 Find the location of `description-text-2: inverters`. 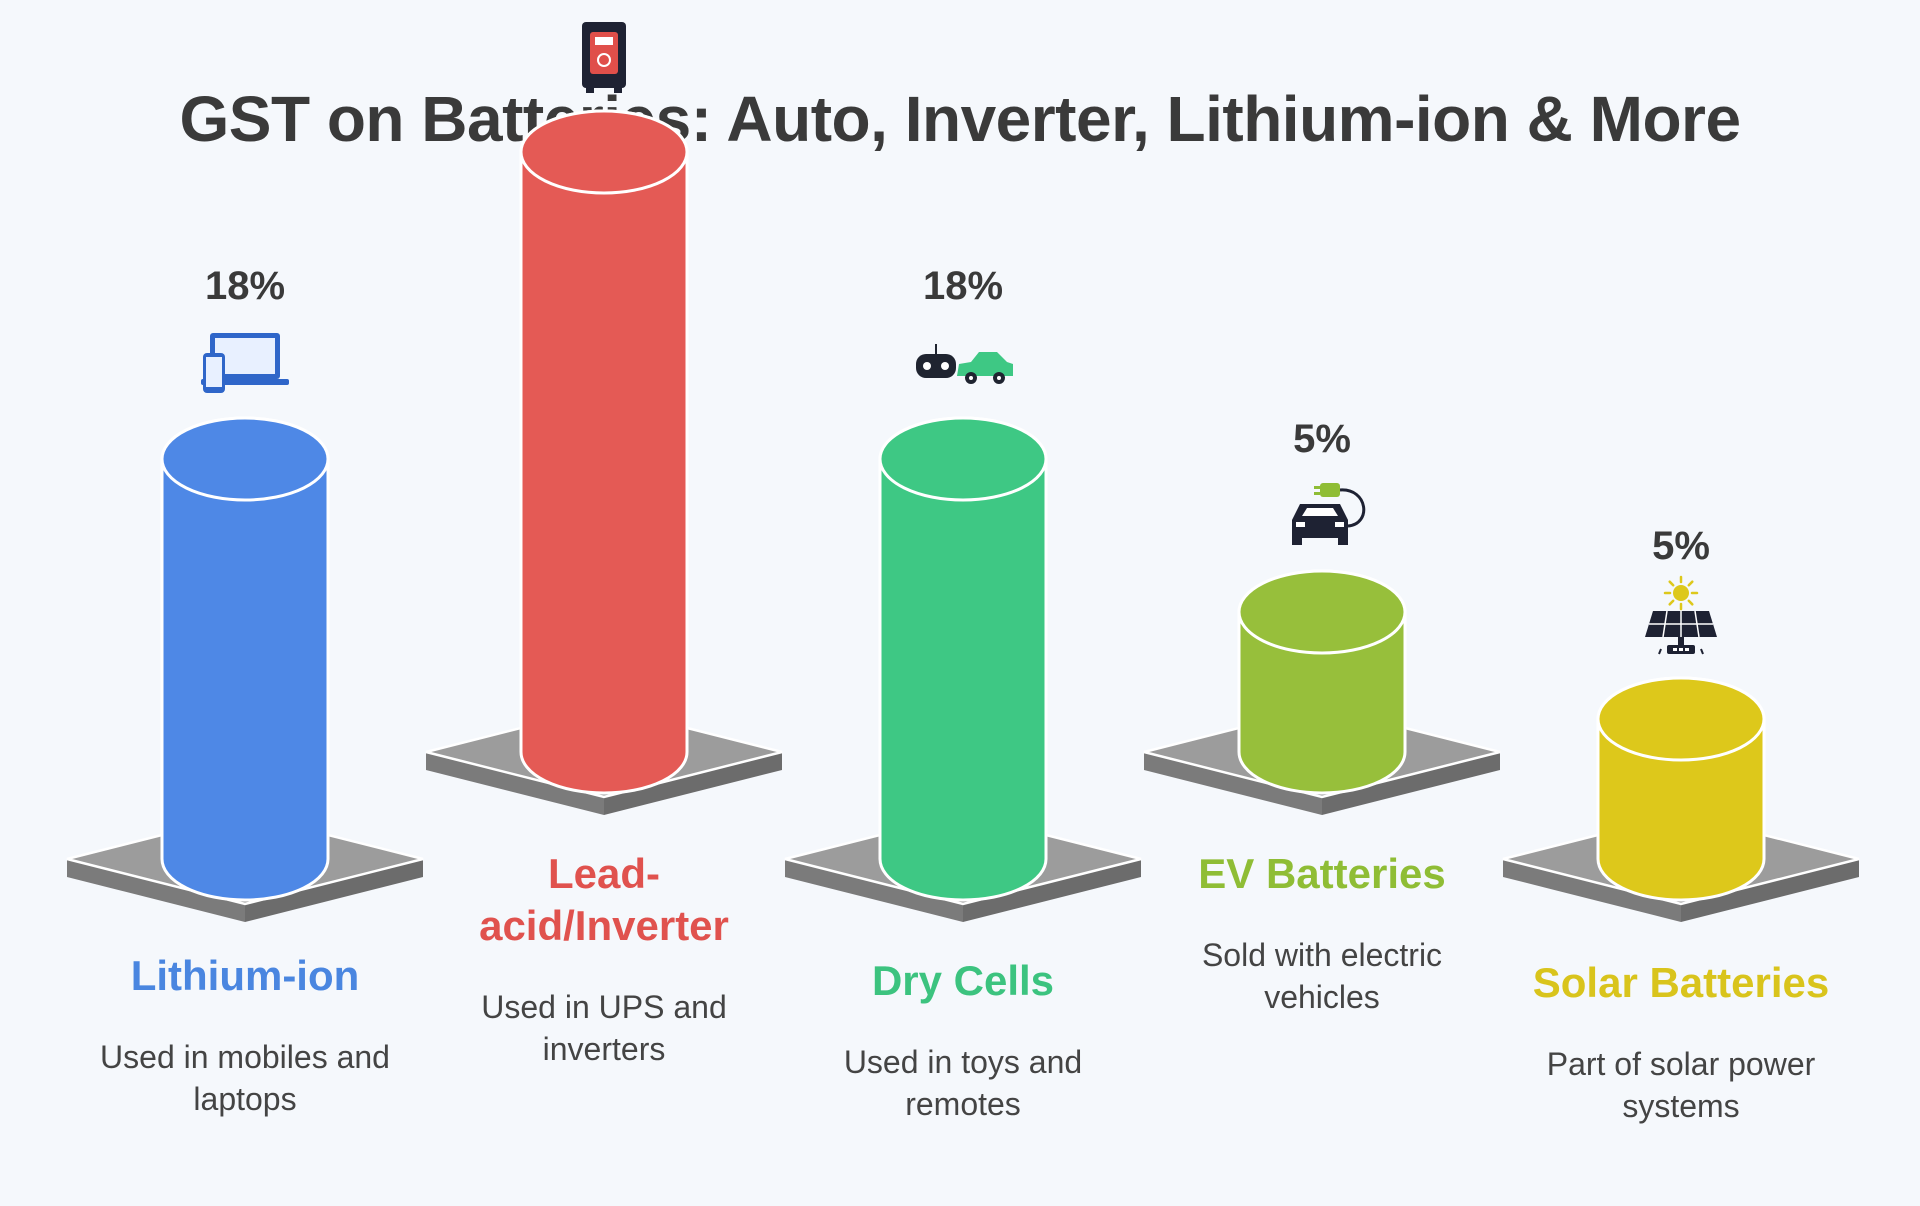

description-text-2: inverters is located at coordinates (604, 1049).